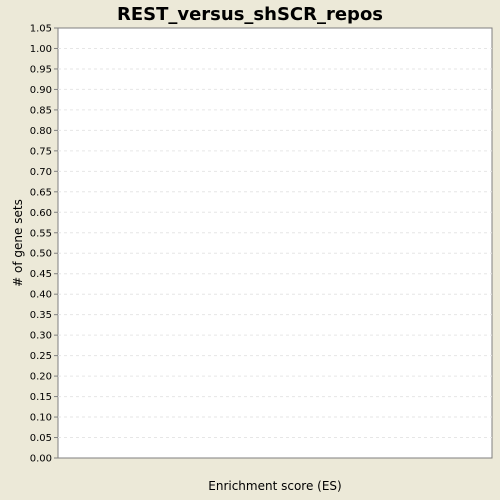 This screenshot has height=500, width=500. What do you see at coordinates (18, 243) in the screenshot?
I see `y-axis-label: # of gene sets` at bounding box center [18, 243].